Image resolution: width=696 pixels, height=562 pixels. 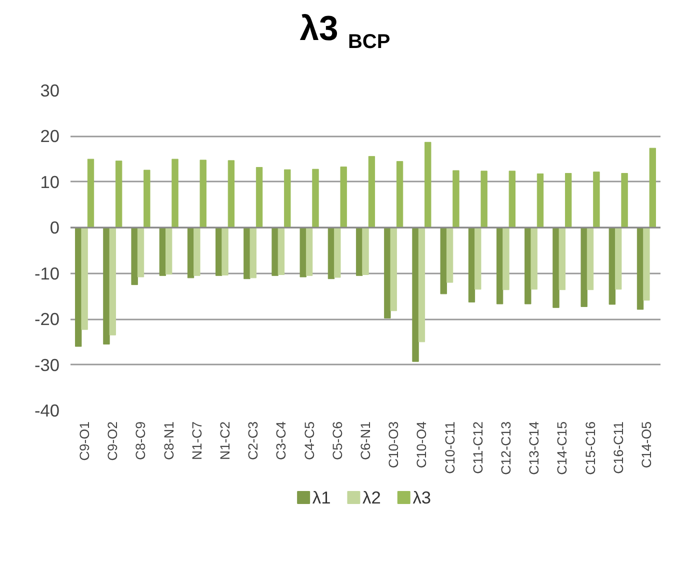 I want to click on x-tick-label: N1-C7, so click(x=196, y=441).